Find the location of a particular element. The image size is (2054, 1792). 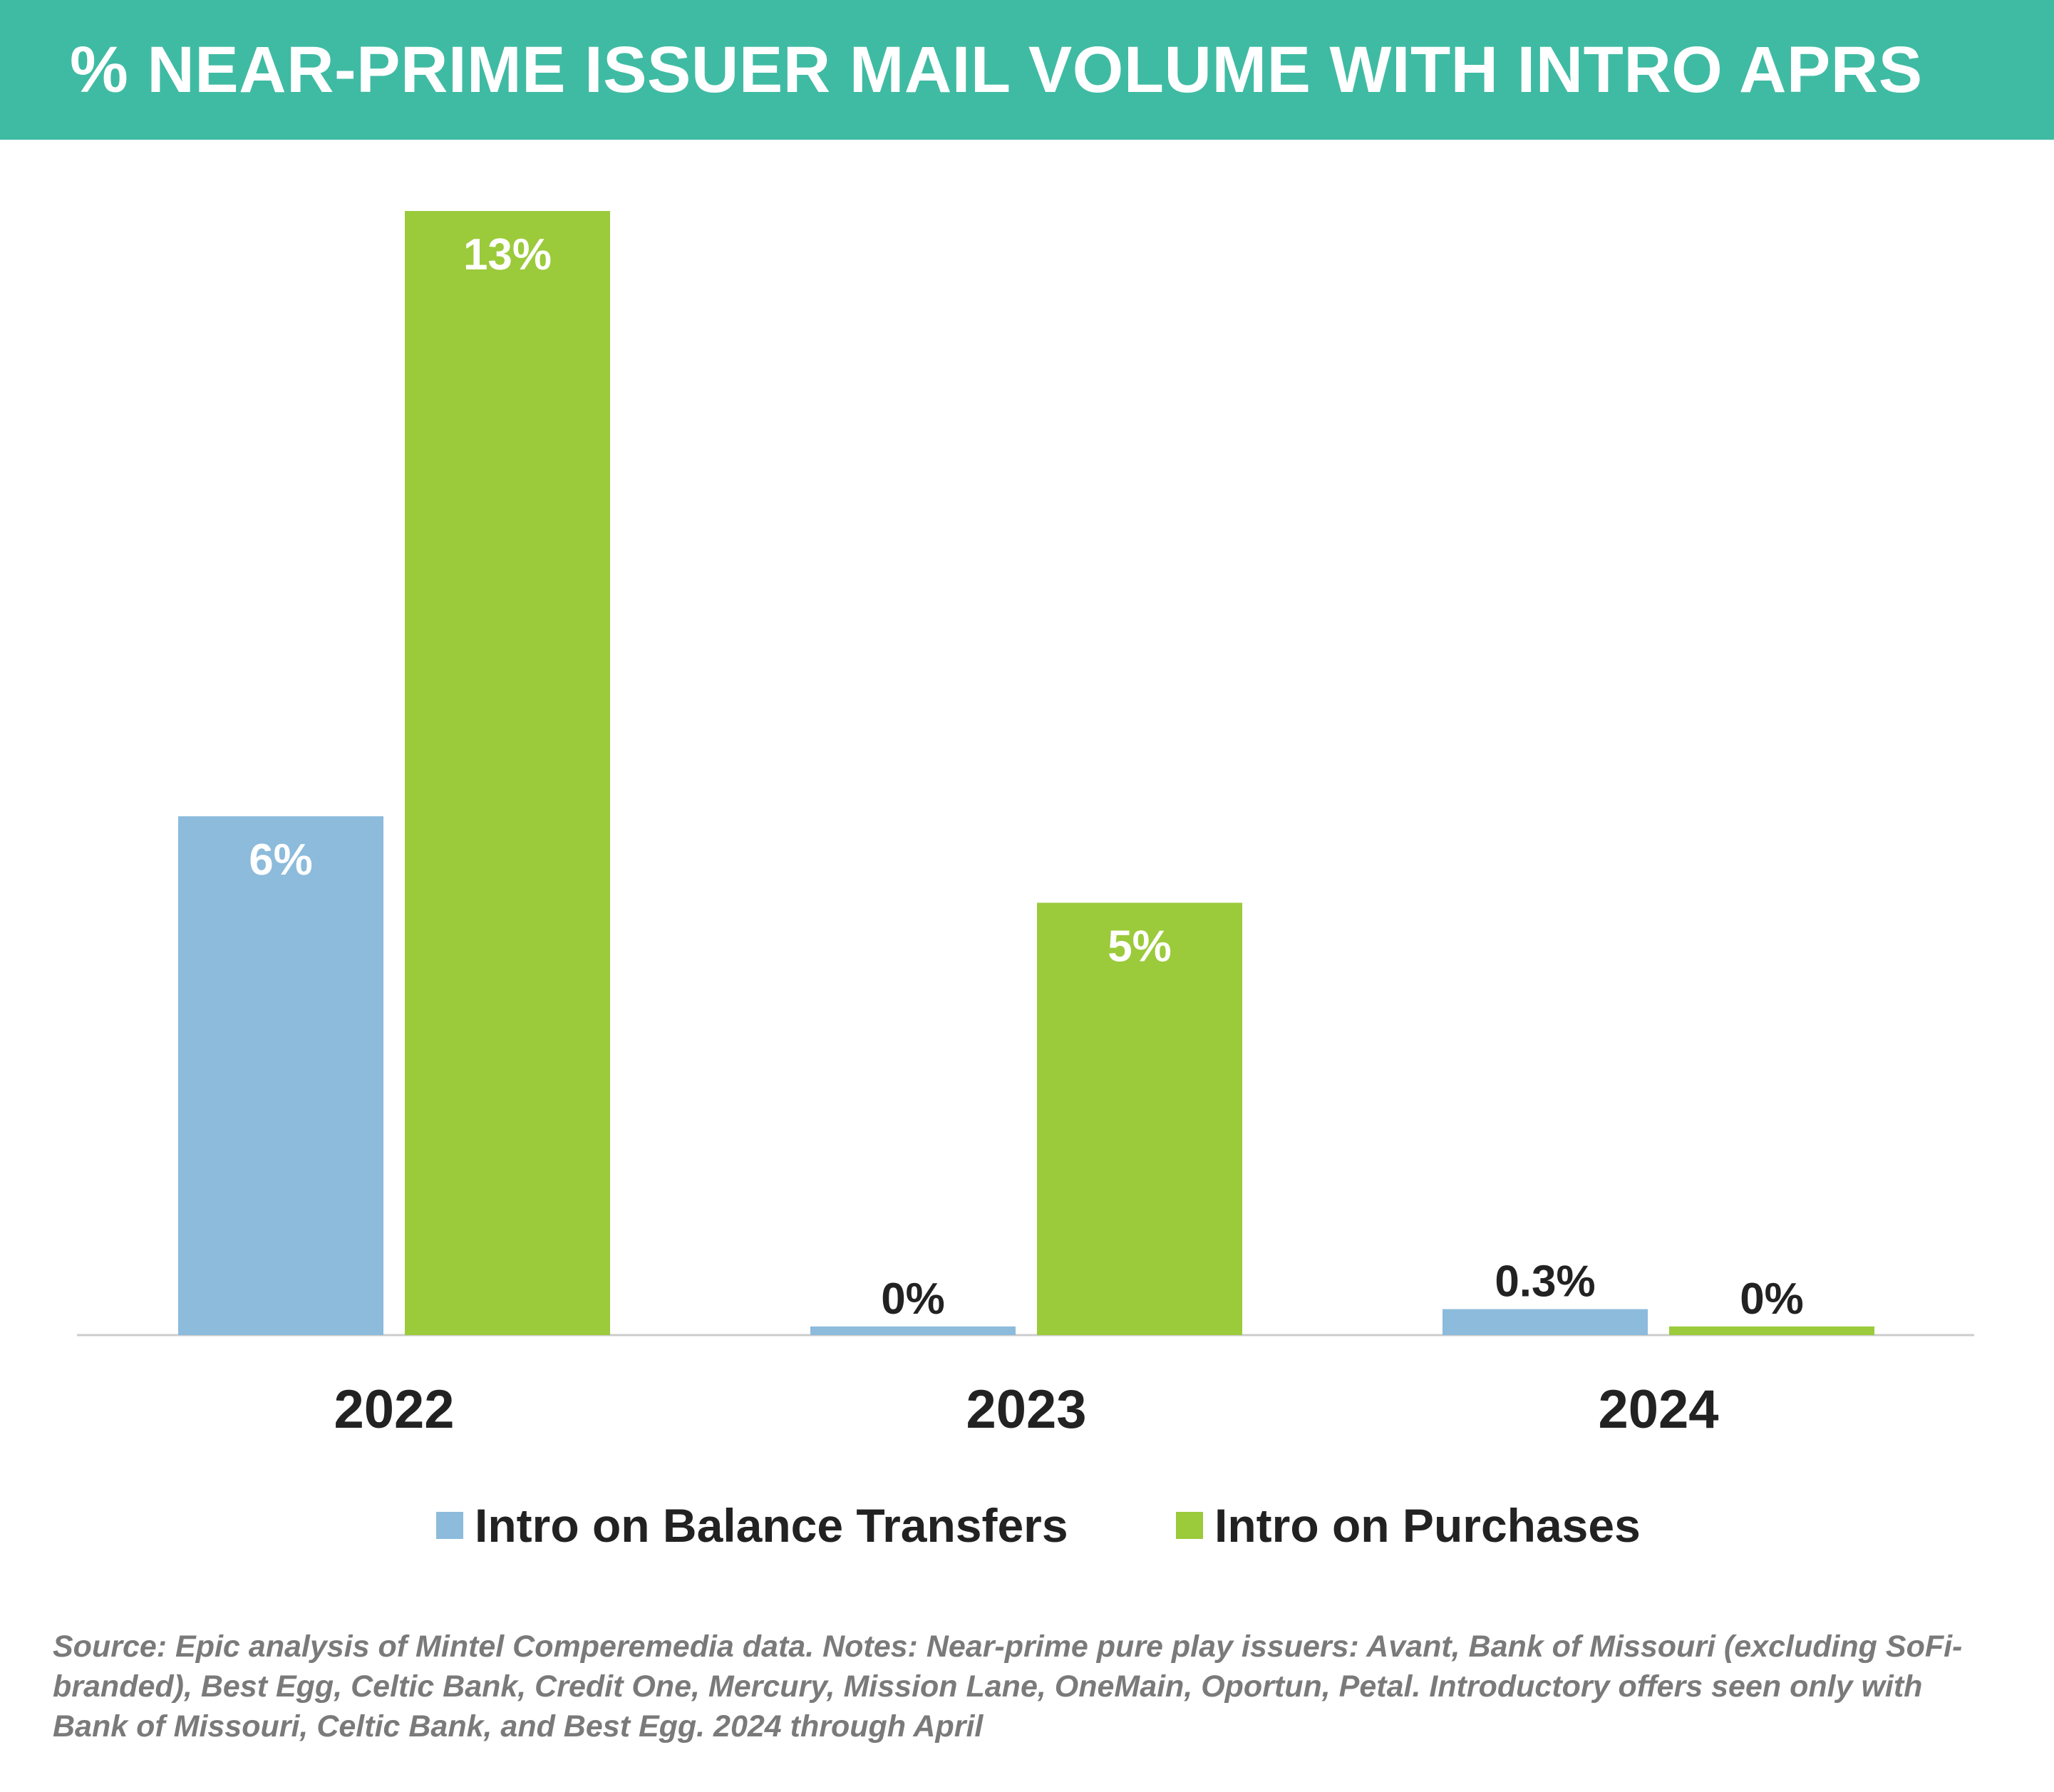

data-label-balance-transfers-2023: 0% is located at coordinates (913, 1300).